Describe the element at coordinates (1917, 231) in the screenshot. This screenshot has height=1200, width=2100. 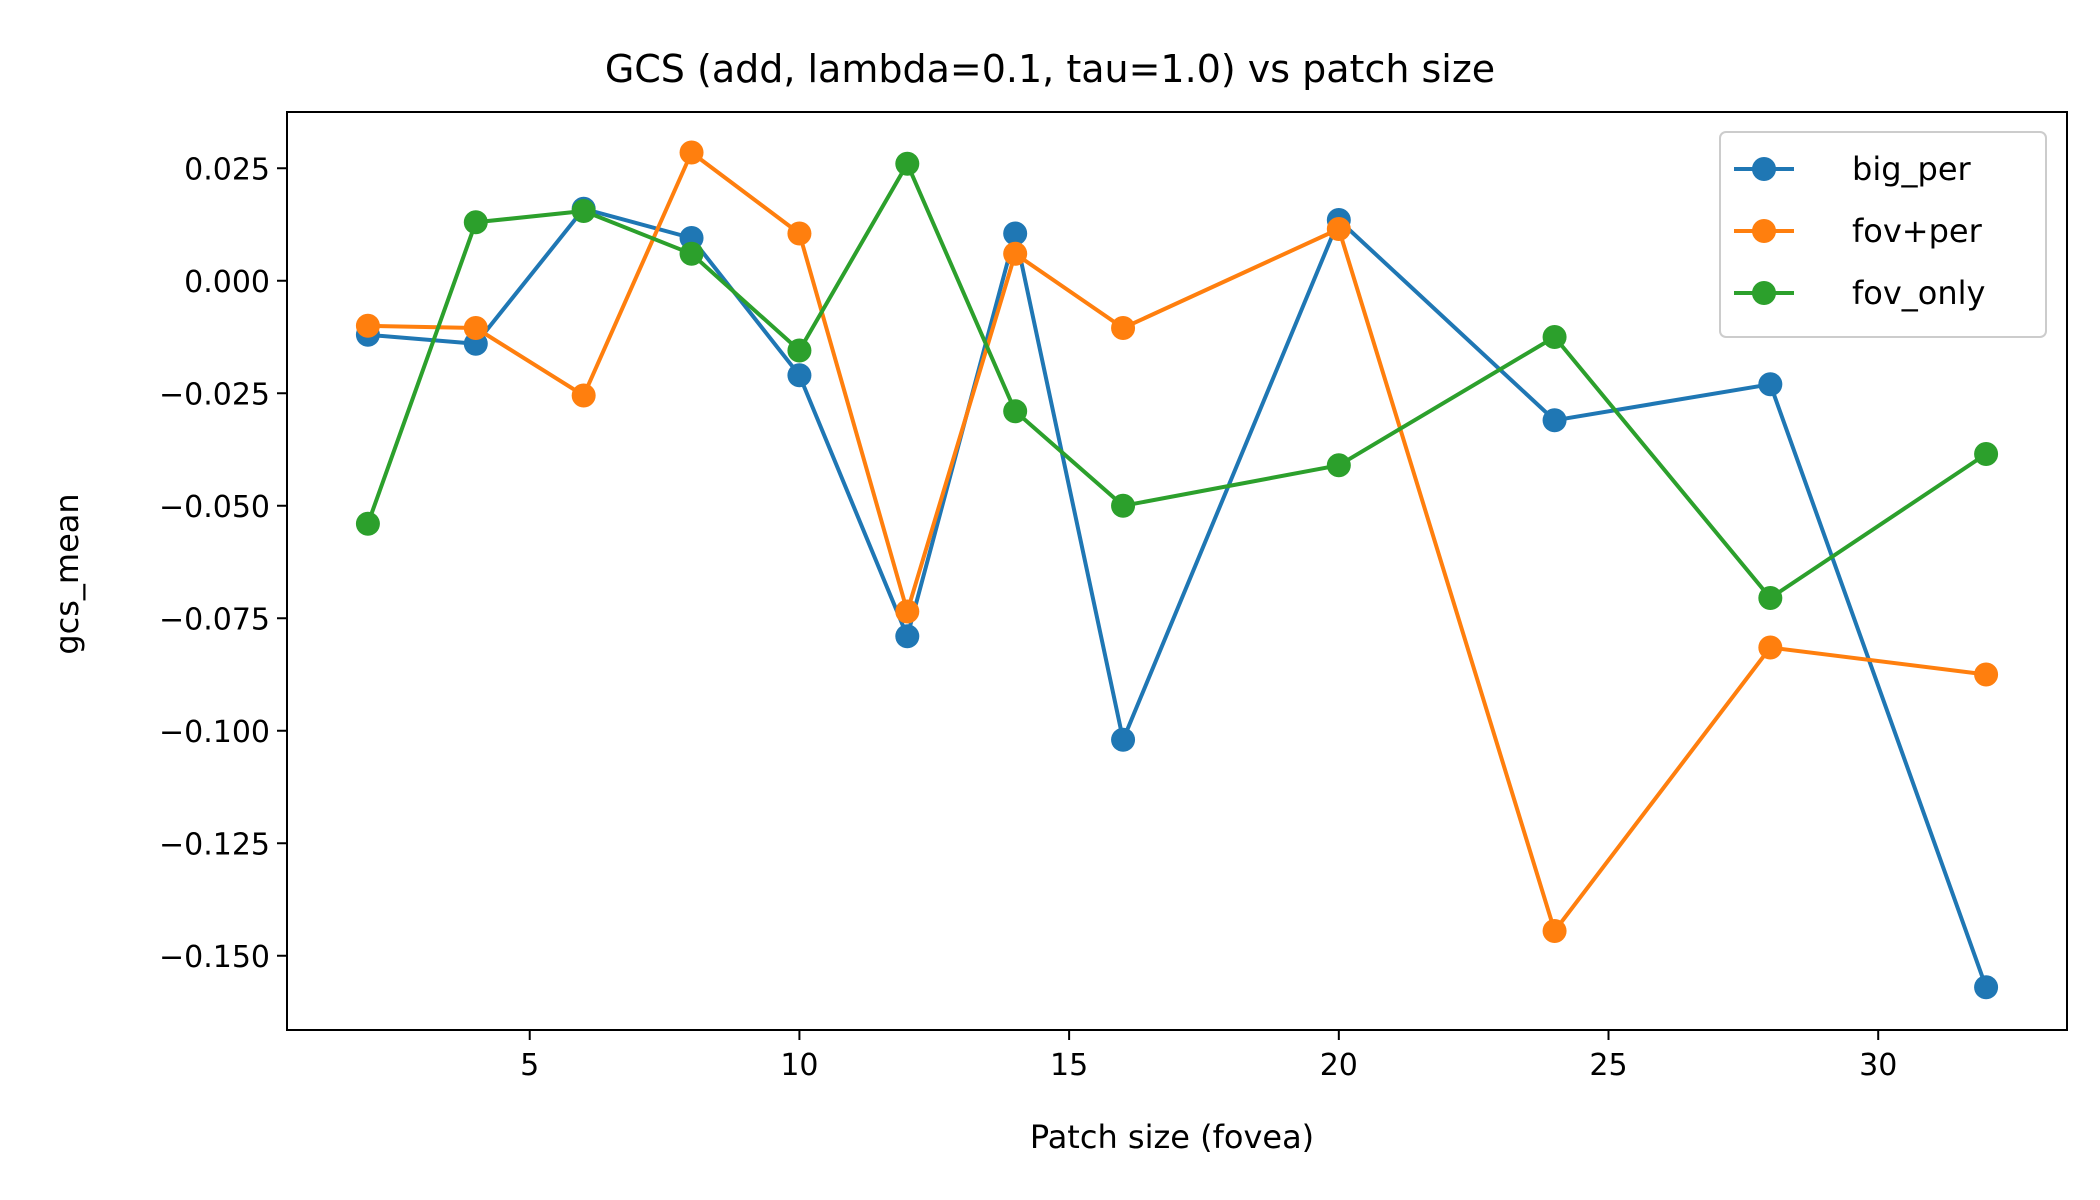
I see `legend-label-fov+per: fov+per` at that location.